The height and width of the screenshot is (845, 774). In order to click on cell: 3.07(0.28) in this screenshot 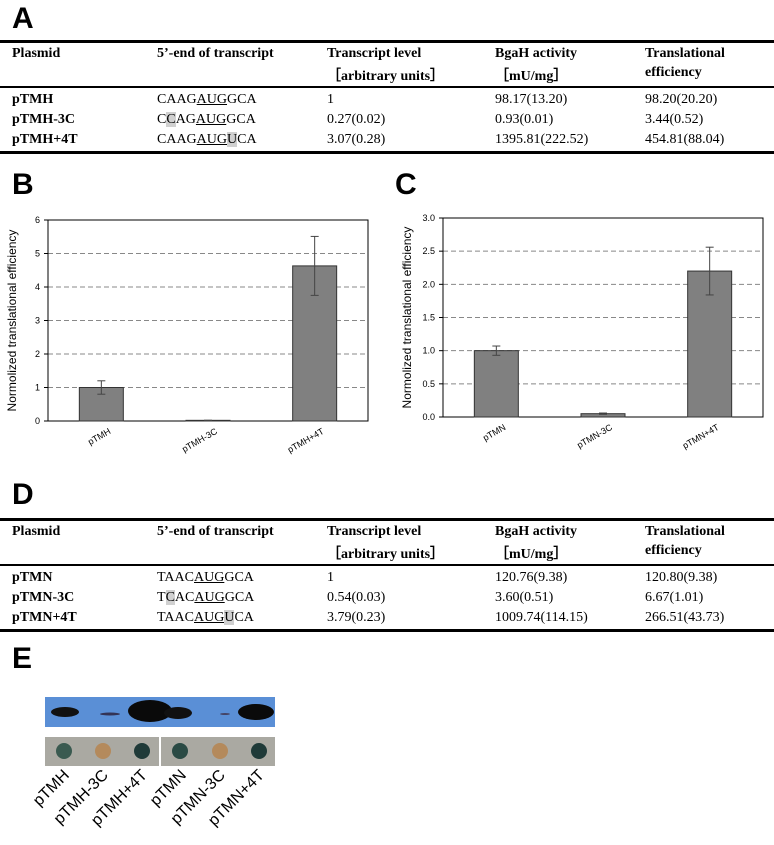, I will do `click(356, 139)`.